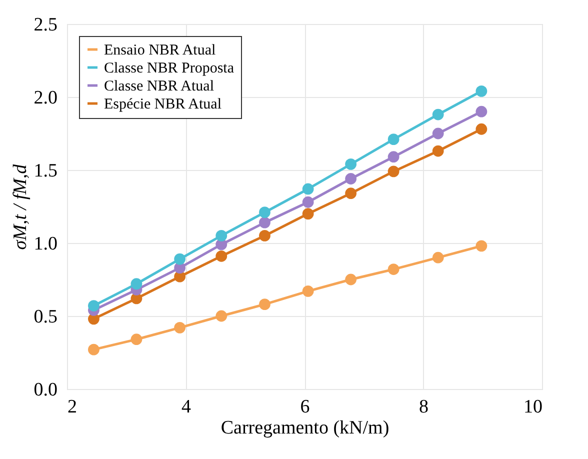 Image resolution: width=588 pixels, height=459 pixels. What do you see at coordinates (423, 407) in the screenshot?
I see `x-tick-label: 8` at bounding box center [423, 407].